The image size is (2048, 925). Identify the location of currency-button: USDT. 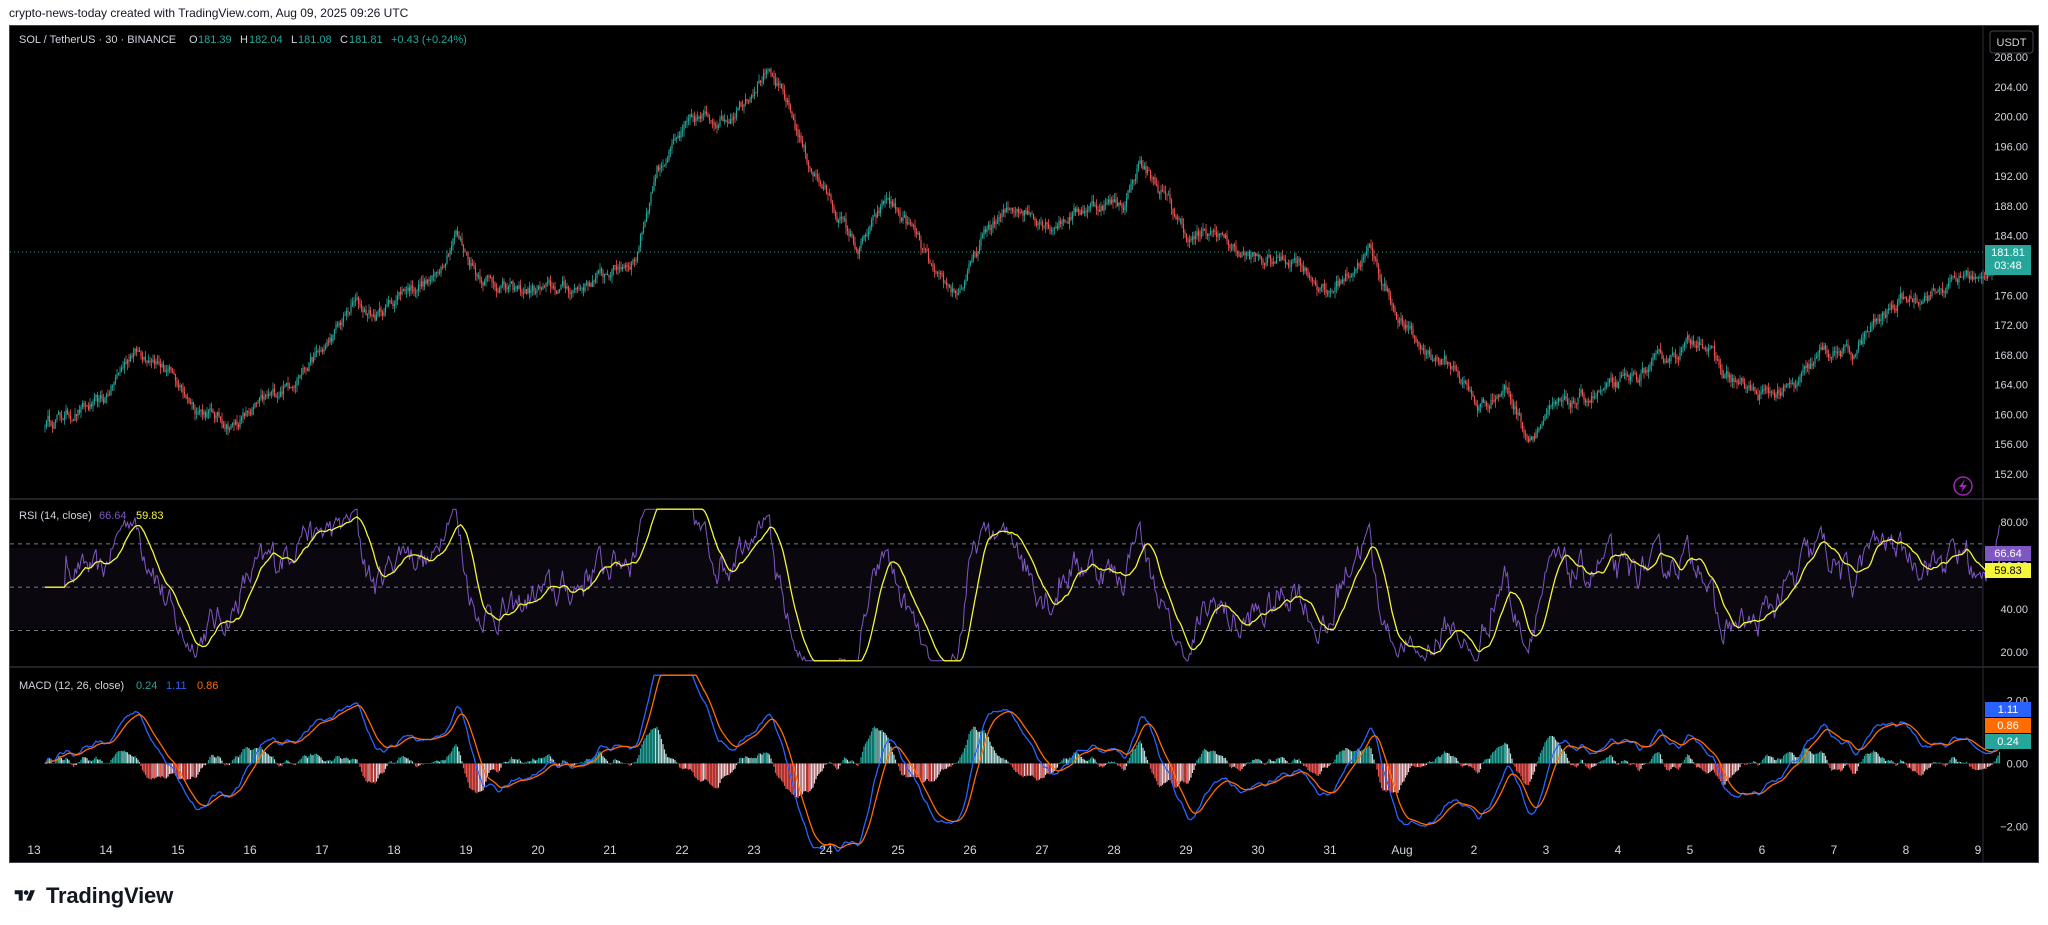
(2011, 42).